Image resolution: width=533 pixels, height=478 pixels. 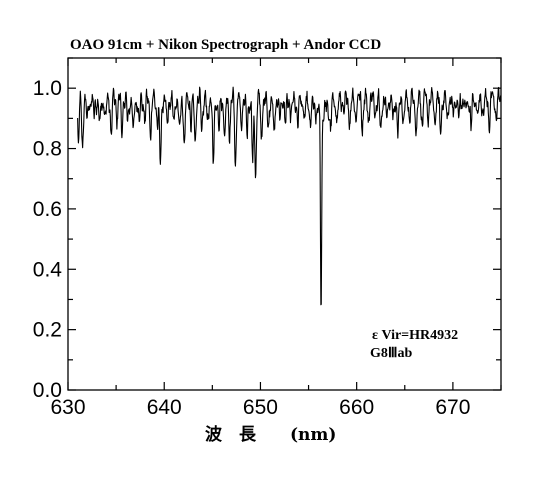 I want to click on x-tick-label: 670, so click(x=452, y=407).